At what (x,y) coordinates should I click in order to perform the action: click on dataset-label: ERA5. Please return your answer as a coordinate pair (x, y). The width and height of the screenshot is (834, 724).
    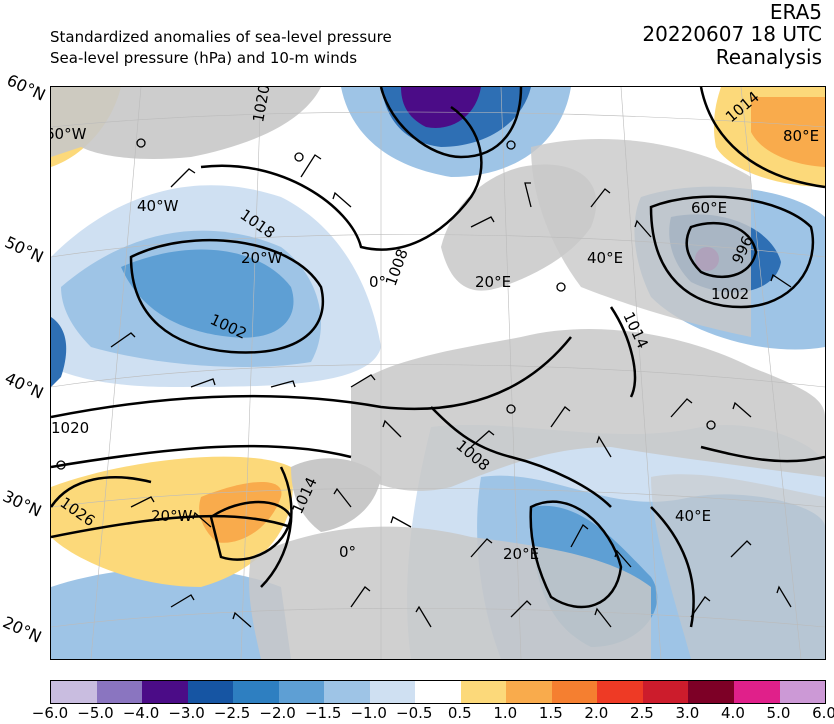
    Looking at the image, I should click on (795, 12).